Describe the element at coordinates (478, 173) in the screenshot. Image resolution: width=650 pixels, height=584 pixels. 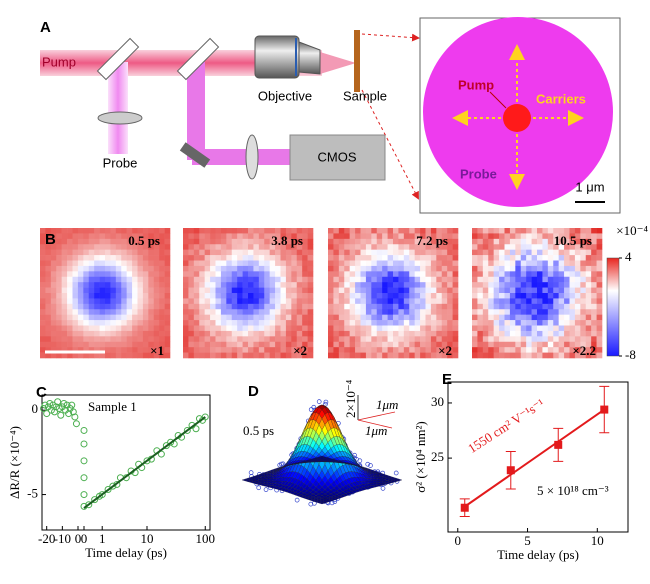
I see `inset-probe: Probe` at that location.